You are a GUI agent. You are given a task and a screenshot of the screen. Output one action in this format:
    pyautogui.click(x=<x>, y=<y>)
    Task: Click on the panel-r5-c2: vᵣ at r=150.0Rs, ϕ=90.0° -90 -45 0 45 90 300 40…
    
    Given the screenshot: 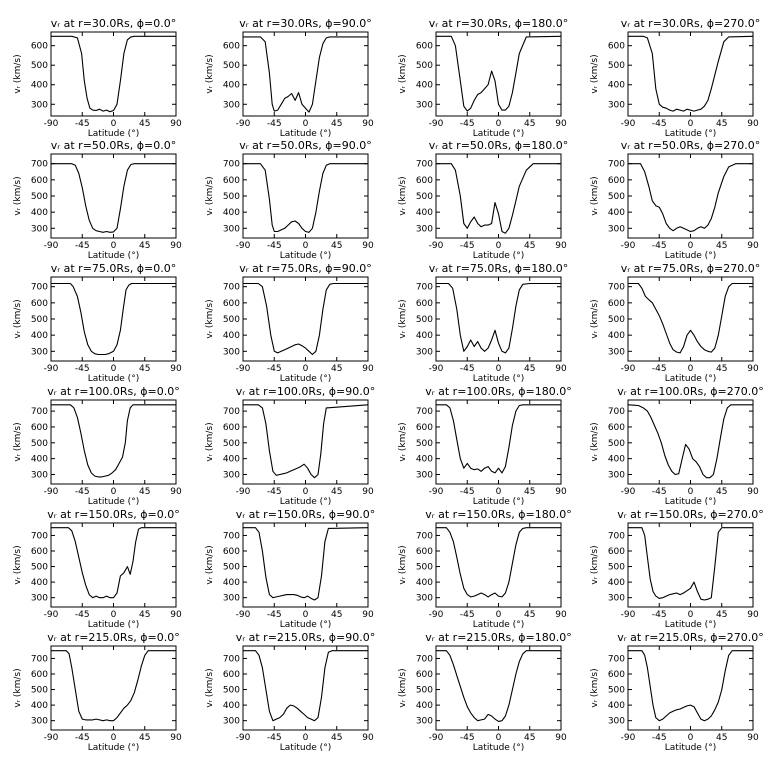 What is the action you would take?
    pyautogui.click(x=290, y=569)
    